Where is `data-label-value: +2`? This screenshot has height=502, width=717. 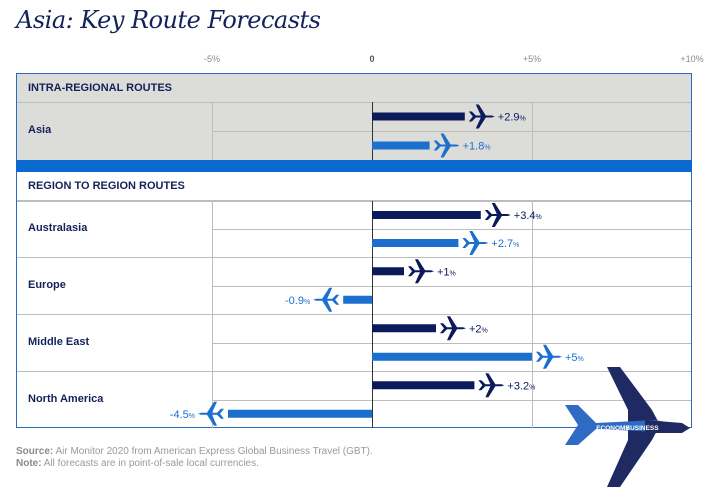 data-label-value: +2 is located at coordinates (475, 329).